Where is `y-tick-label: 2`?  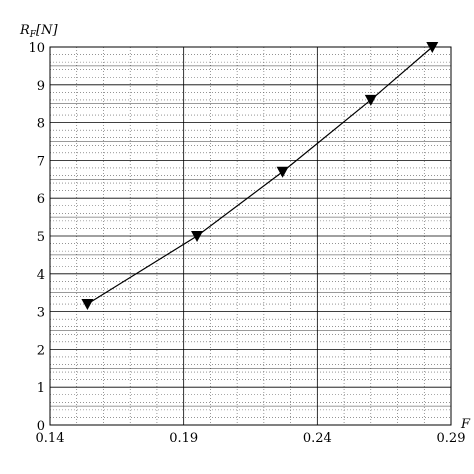
y-tick-label: 2 is located at coordinates (41, 350).